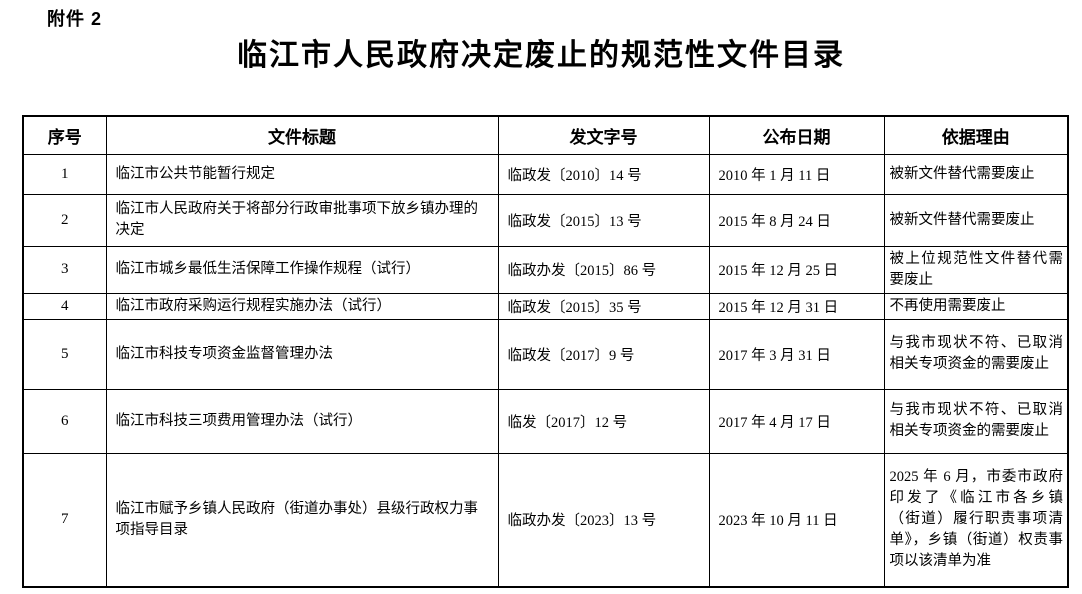 This screenshot has height=594, width=1082. I want to click on cell-doc-no: 临政发〔2015〕35 号, so click(603, 306).